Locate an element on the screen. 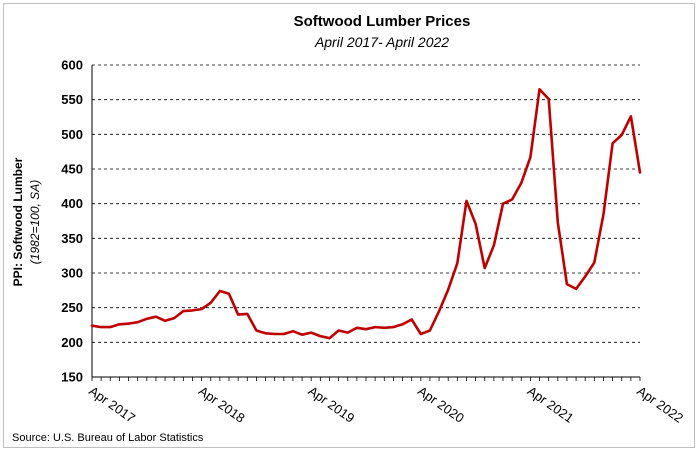 The height and width of the screenshot is (453, 700). x-tick-label: Apr 2022 is located at coordinates (660, 404).